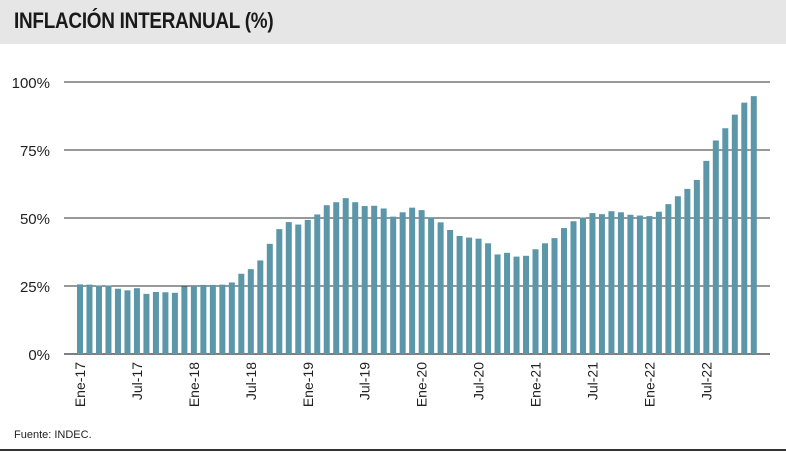 This screenshot has width=786, height=453. Describe the element at coordinates (706, 381) in the screenshot. I see `x-tick-label: Jul-22` at that location.